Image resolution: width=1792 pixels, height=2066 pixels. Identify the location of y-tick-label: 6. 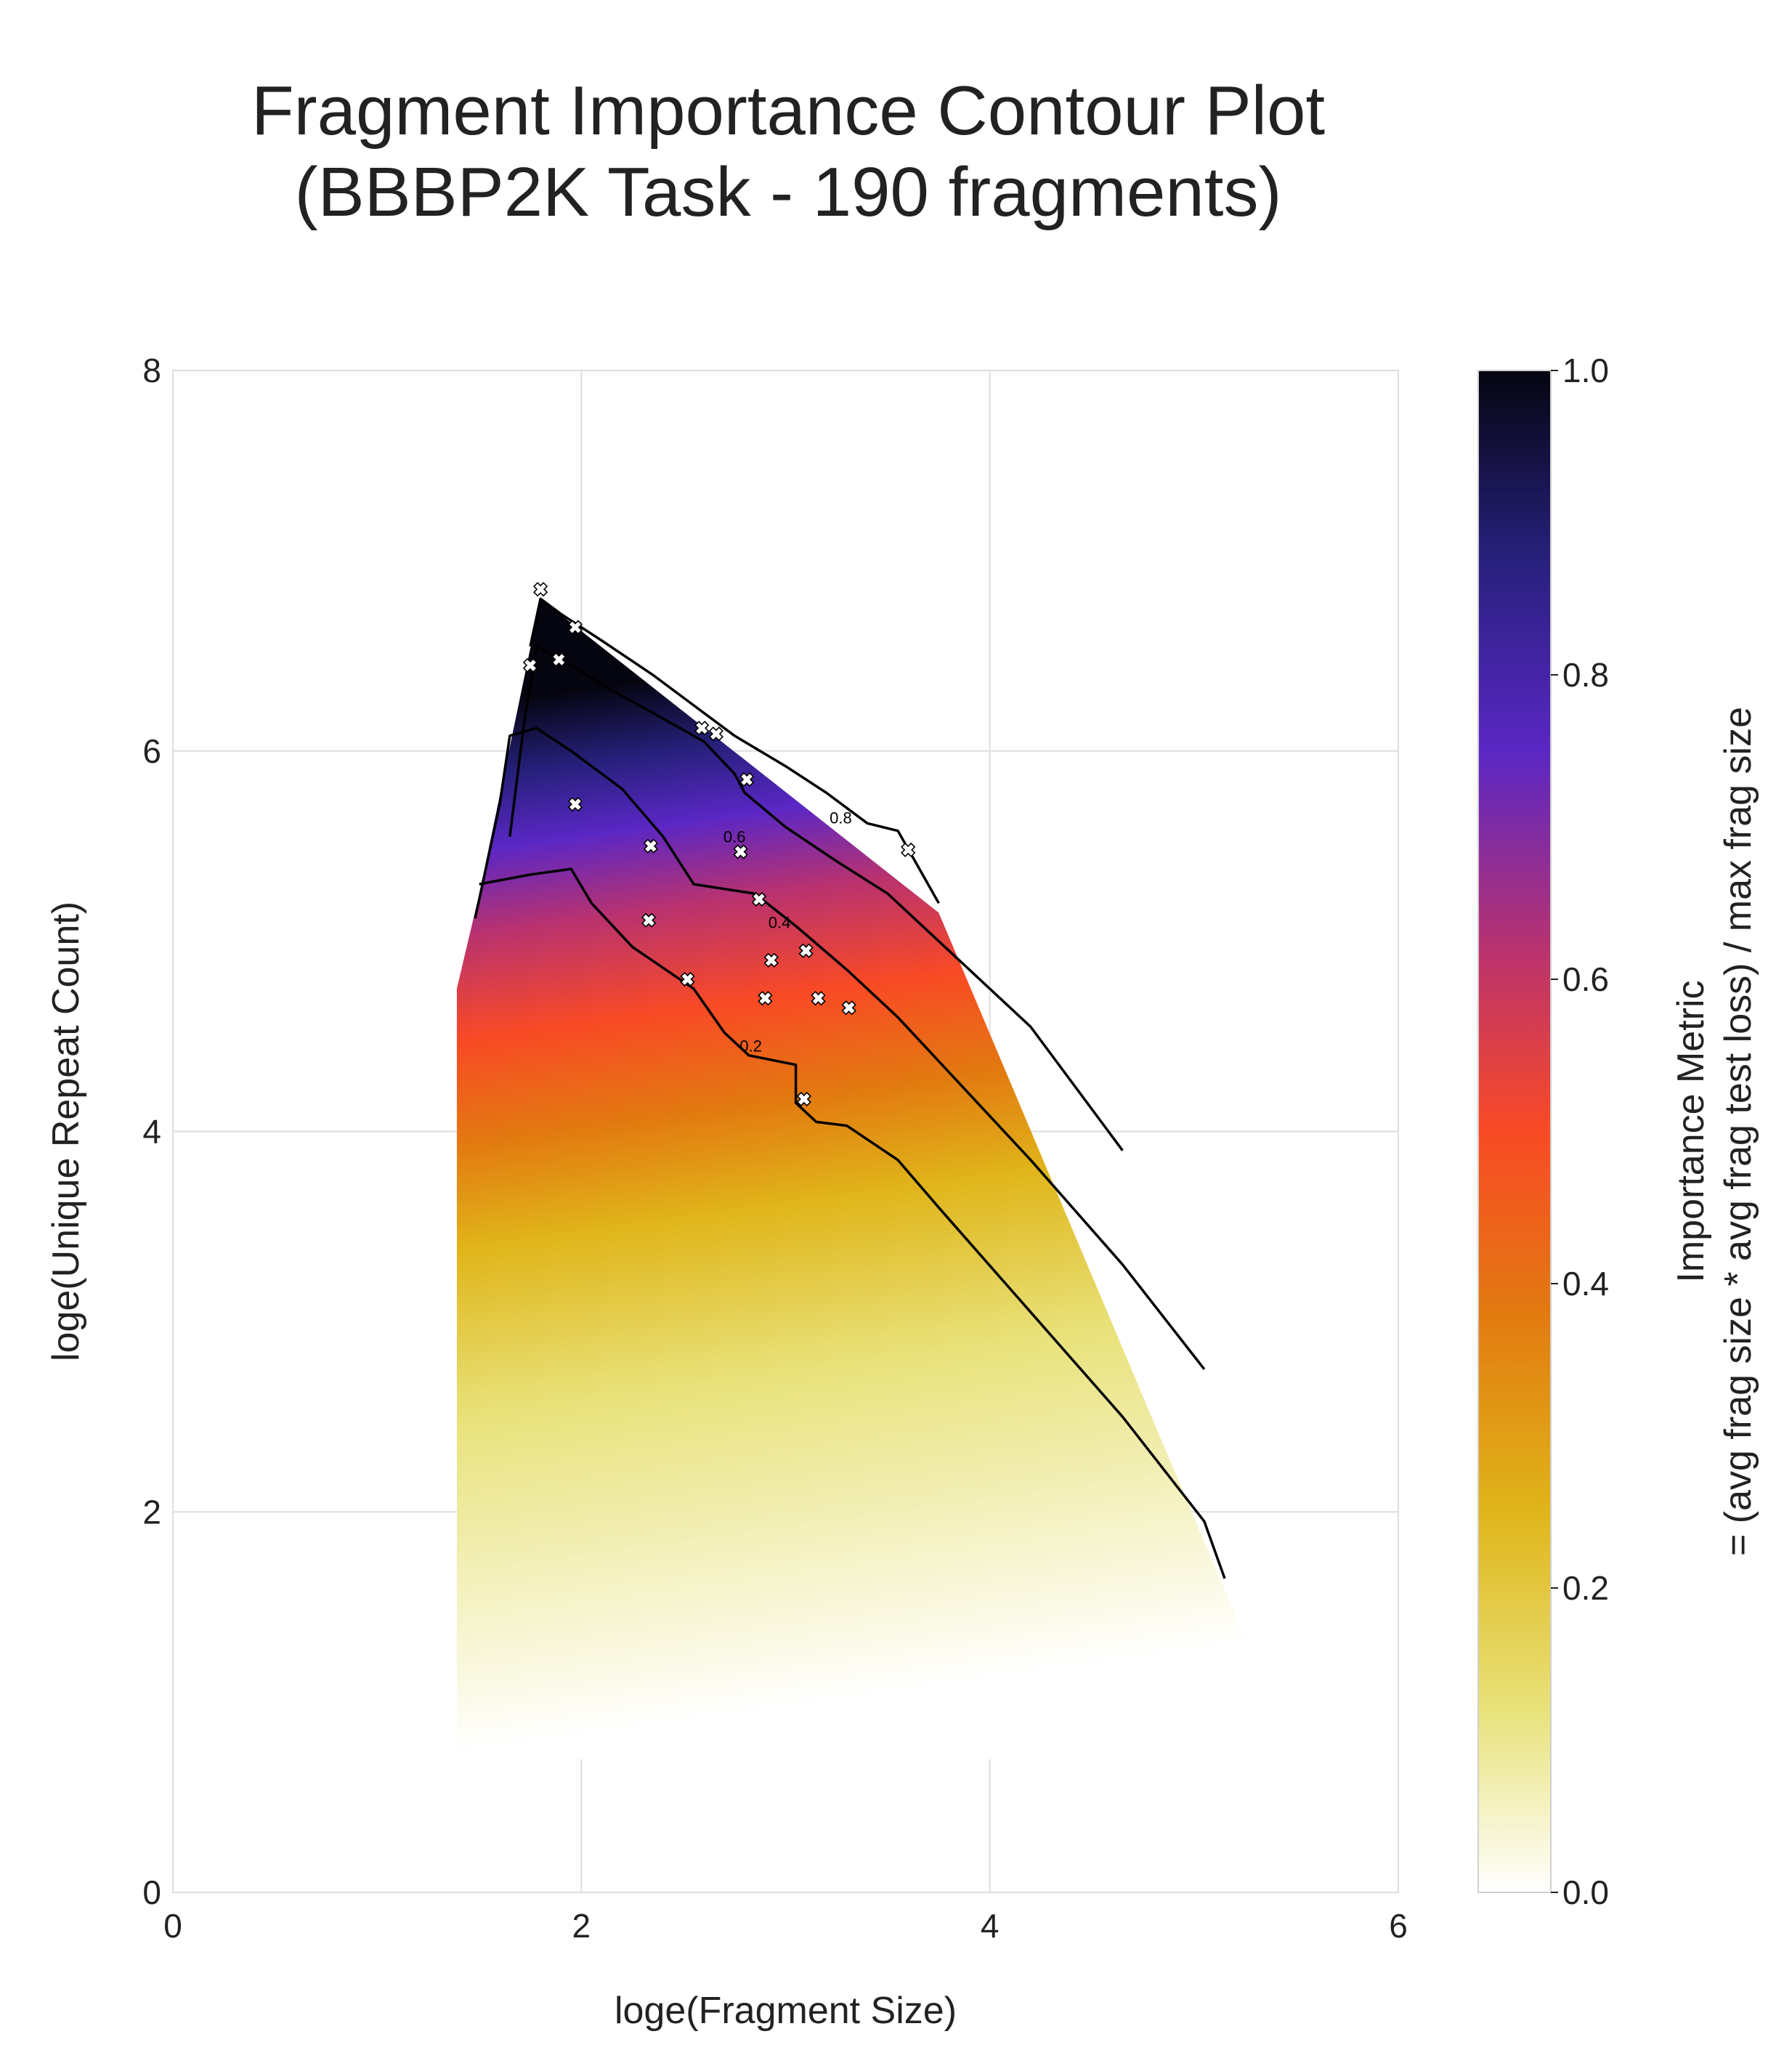
(151, 751).